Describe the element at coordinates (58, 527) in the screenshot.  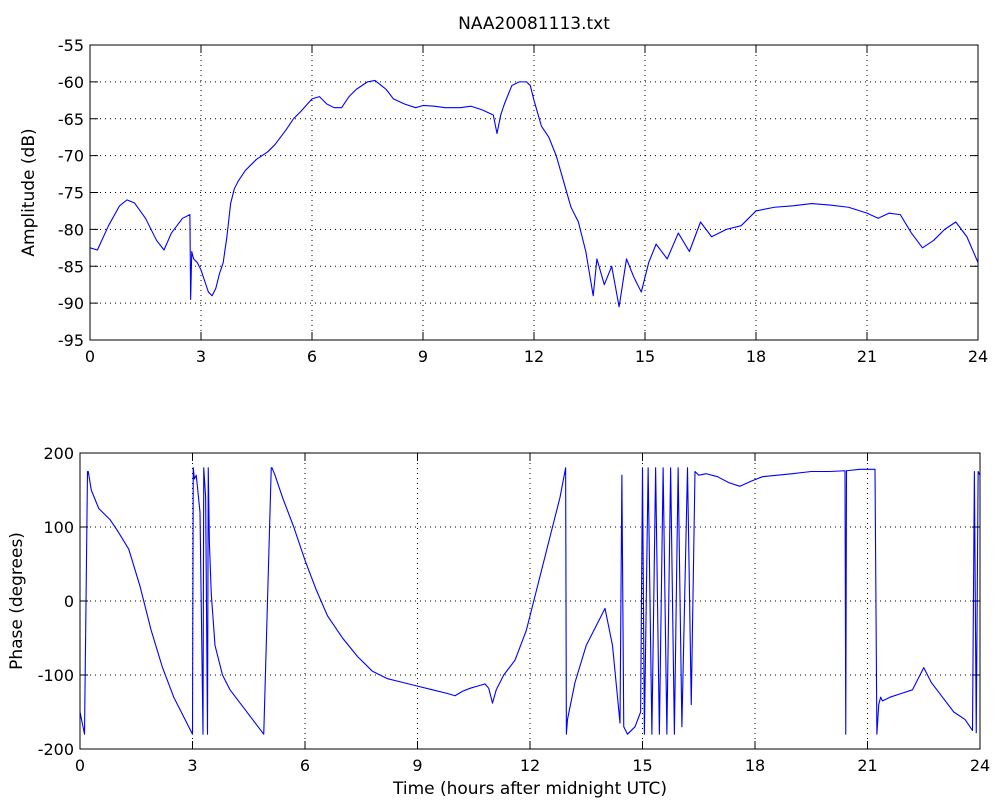
I see `phase-y-tick-label: 100` at that location.